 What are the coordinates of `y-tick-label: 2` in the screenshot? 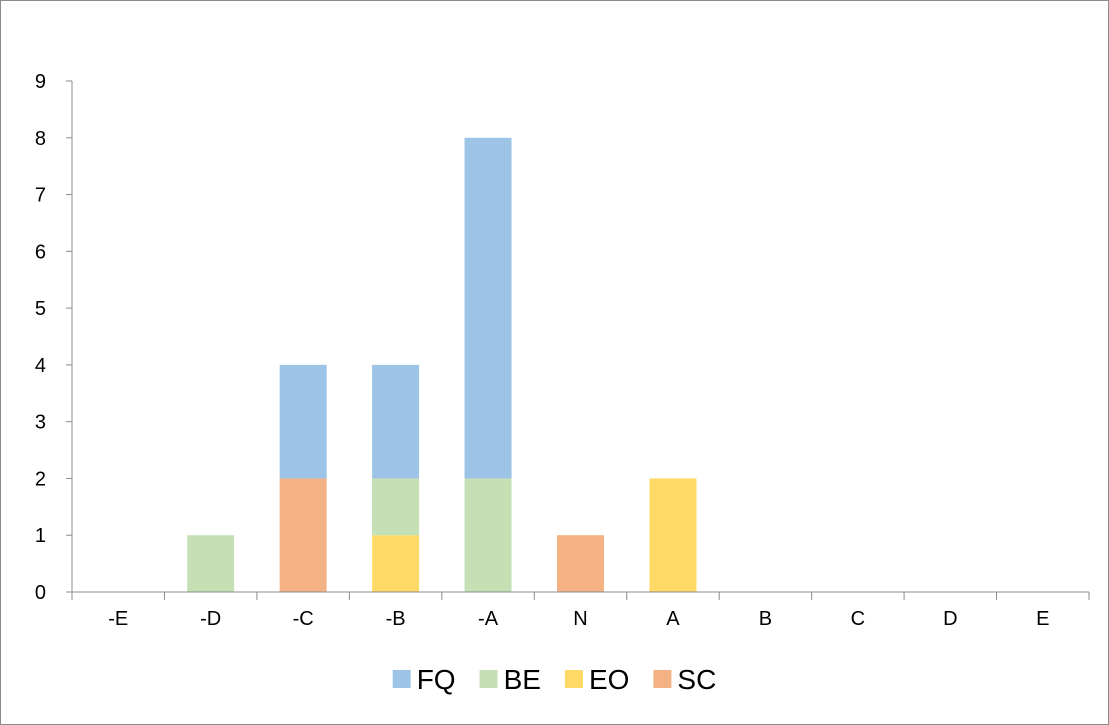 It's located at (40, 479).